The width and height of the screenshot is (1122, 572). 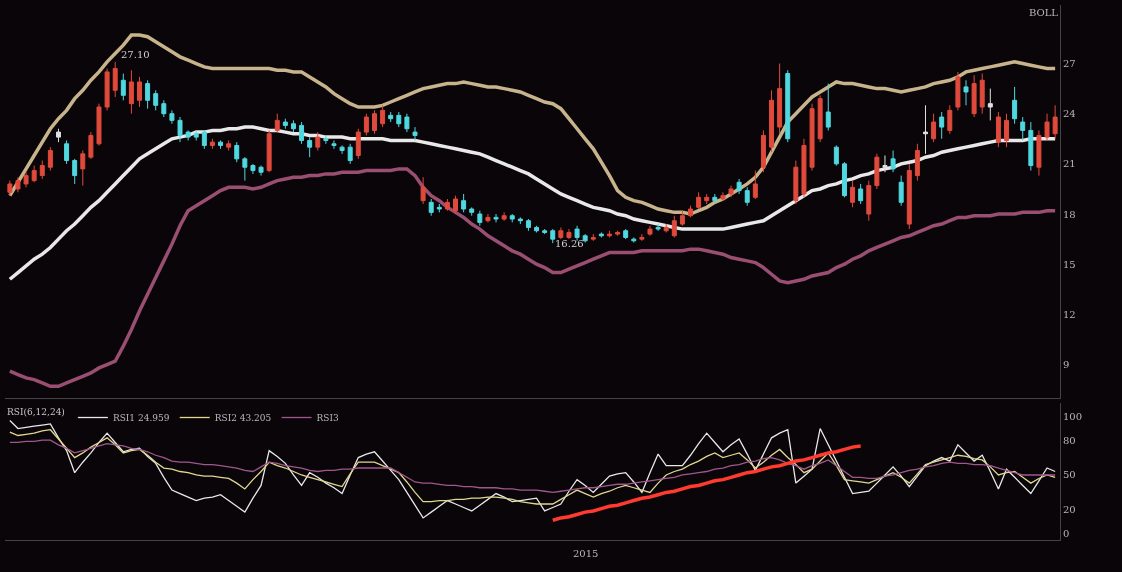 What do you see at coordinates (1066, 533) in the screenshot?
I see `y-tick-label: 0` at bounding box center [1066, 533].